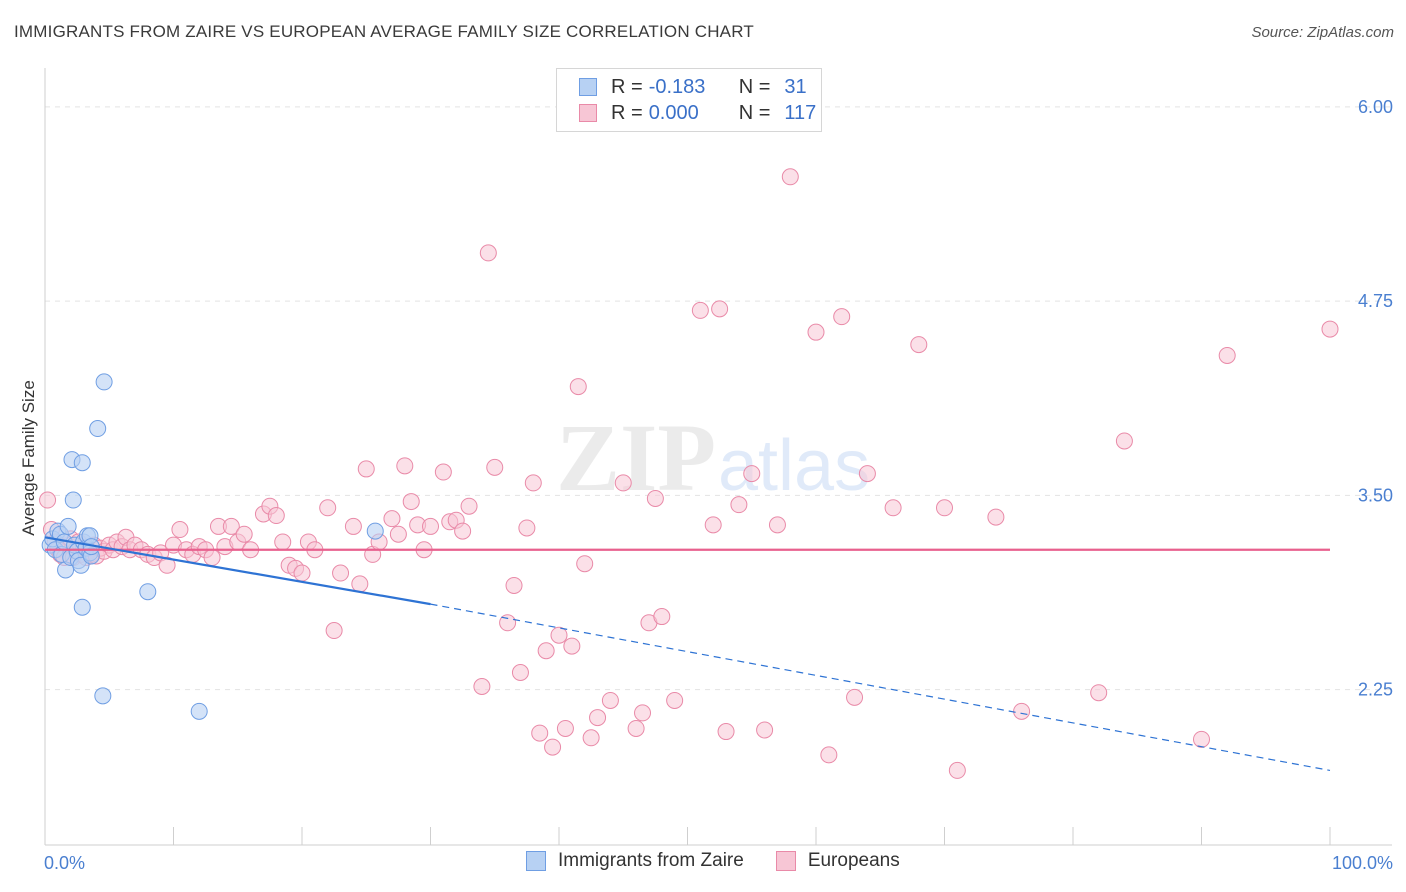 The height and width of the screenshot is (892, 1406). Describe the element at coordinates (237, 571) in the screenshot. I see `zaire-trend-line` at that location.